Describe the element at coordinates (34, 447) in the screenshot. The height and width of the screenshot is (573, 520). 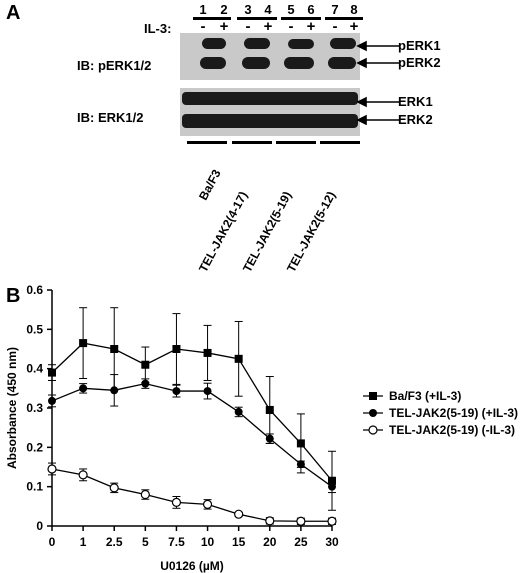
I see `y-tick-label: 0.2` at that location.